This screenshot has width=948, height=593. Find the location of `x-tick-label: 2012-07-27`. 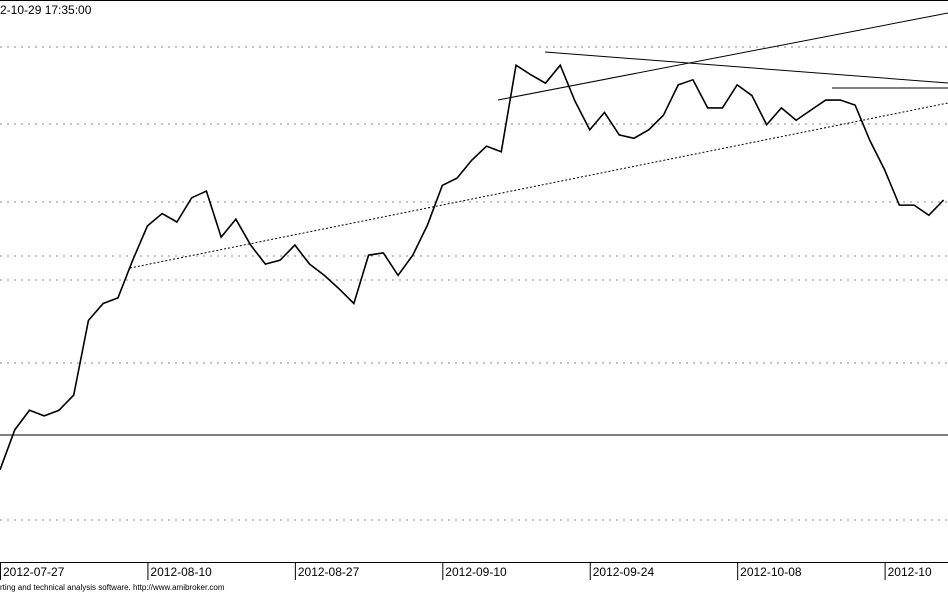

x-tick-label: 2012-07-27 is located at coordinates (34, 572).